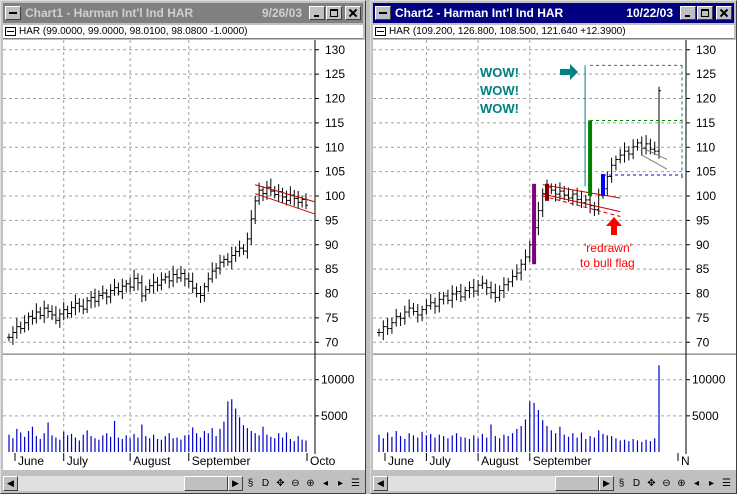  Describe the element at coordinates (221, 461) in the screenshot. I see `month-label: September` at that location.